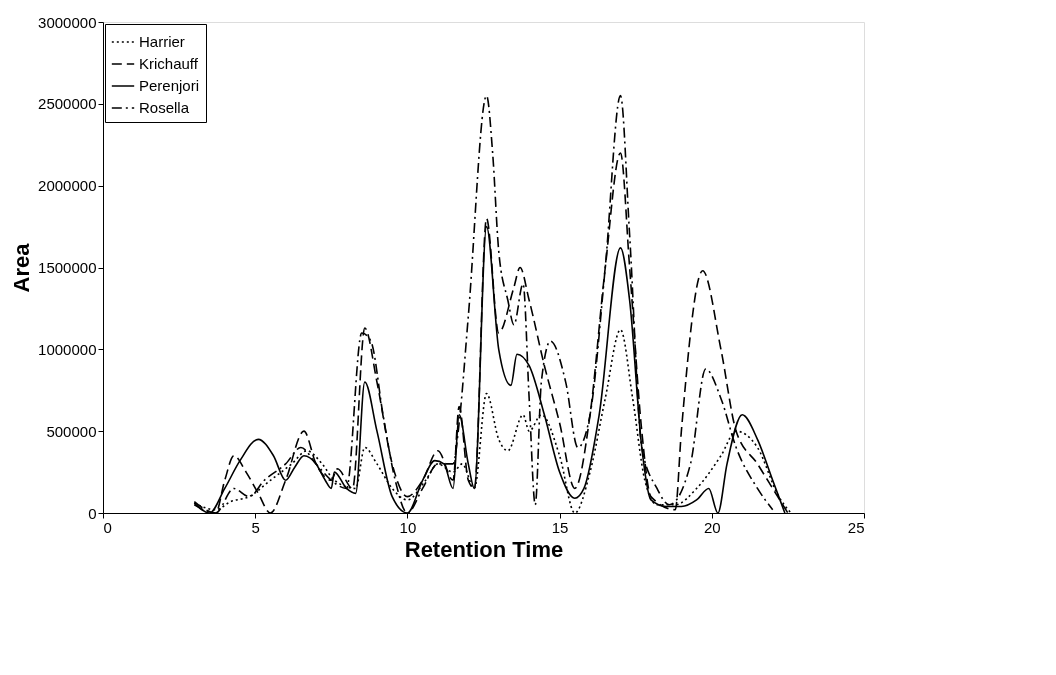 Image resolution: width=1056 pixels, height=675 pixels. Describe the element at coordinates (255, 527) in the screenshot. I see `x-tick-label: 5` at that location.